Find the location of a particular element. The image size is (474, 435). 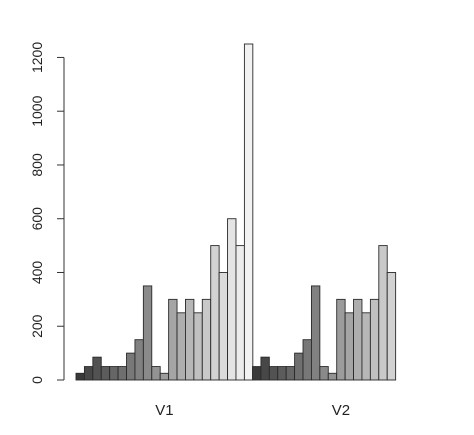

y-tick-label: 600 is located at coordinates (37, 219).